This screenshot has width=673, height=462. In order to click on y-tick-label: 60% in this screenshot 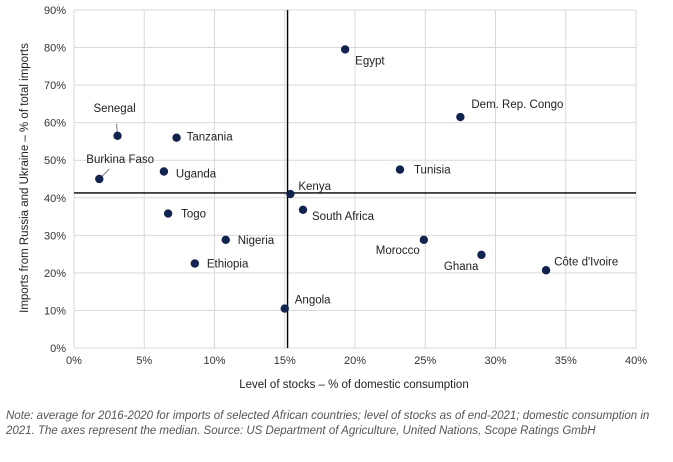, I will do `click(55, 124)`.